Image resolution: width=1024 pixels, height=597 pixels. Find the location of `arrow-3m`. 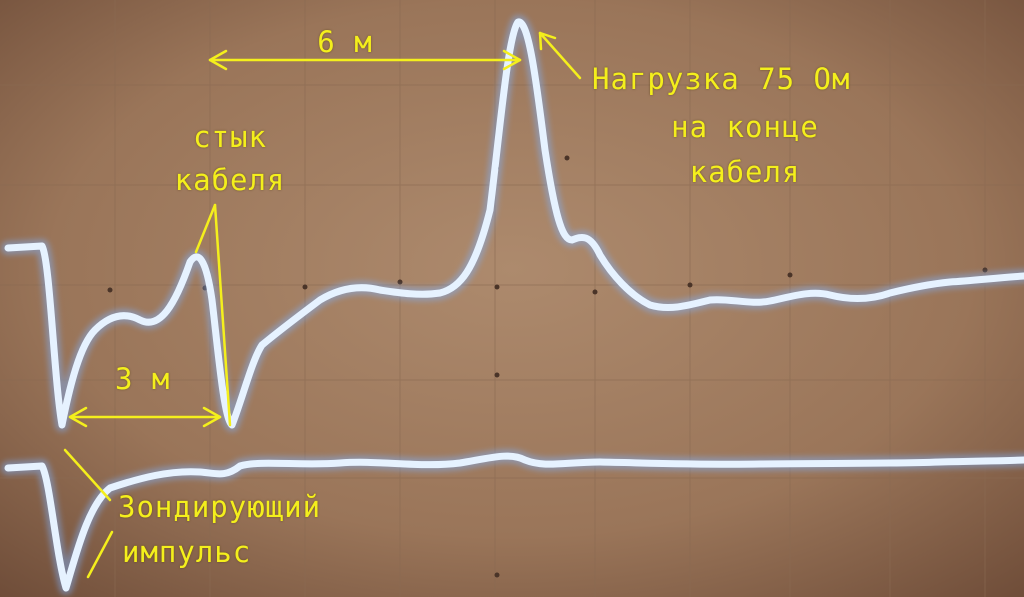

arrow-3m is located at coordinates (145, 417).